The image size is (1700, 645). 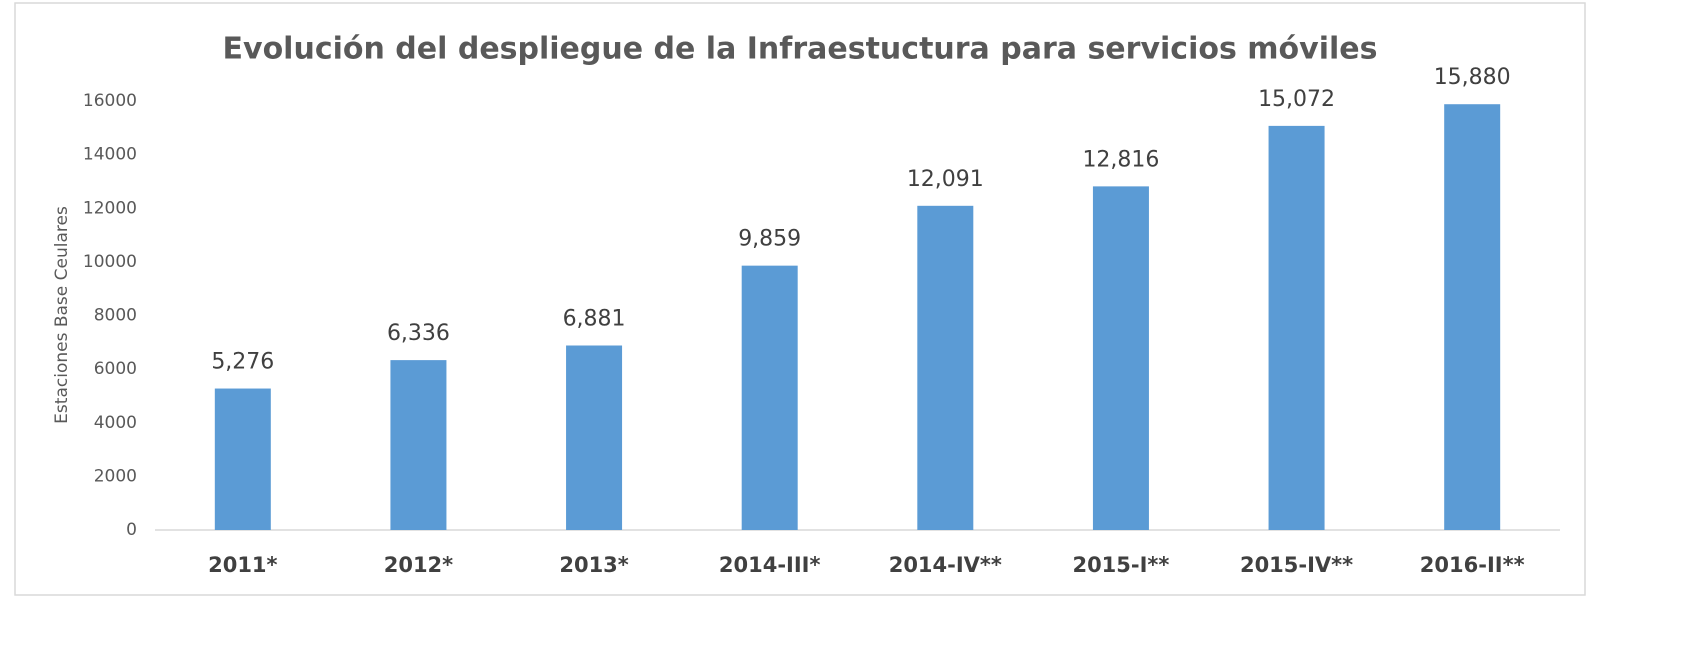 I want to click on x-tick-label: 2016-II**, so click(x=1472, y=565).